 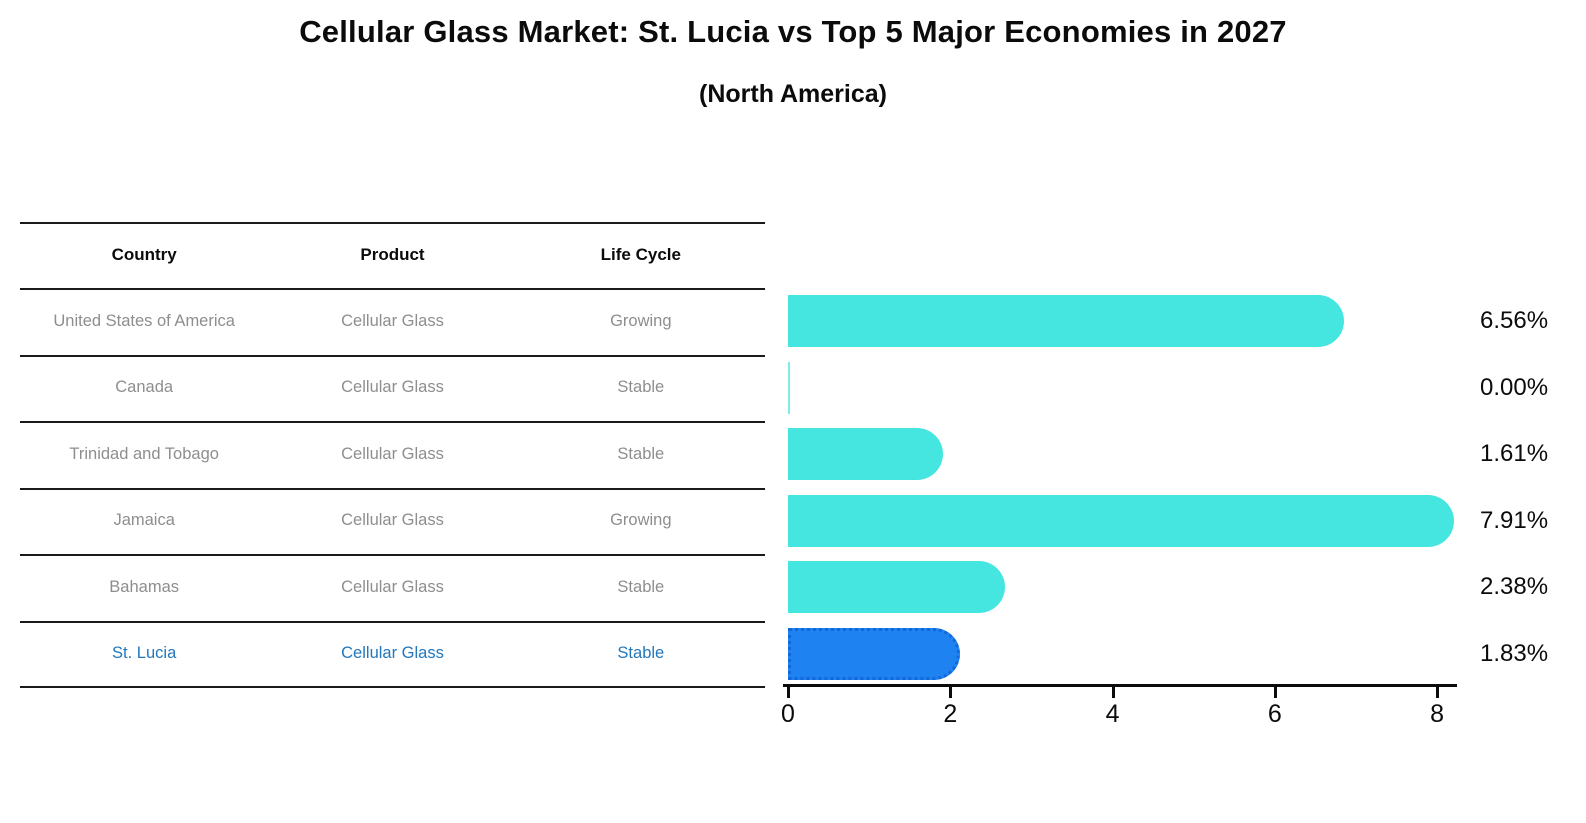 What do you see at coordinates (144, 519) in the screenshot?
I see `cell-country: Jamaica` at bounding box center [144, 519].